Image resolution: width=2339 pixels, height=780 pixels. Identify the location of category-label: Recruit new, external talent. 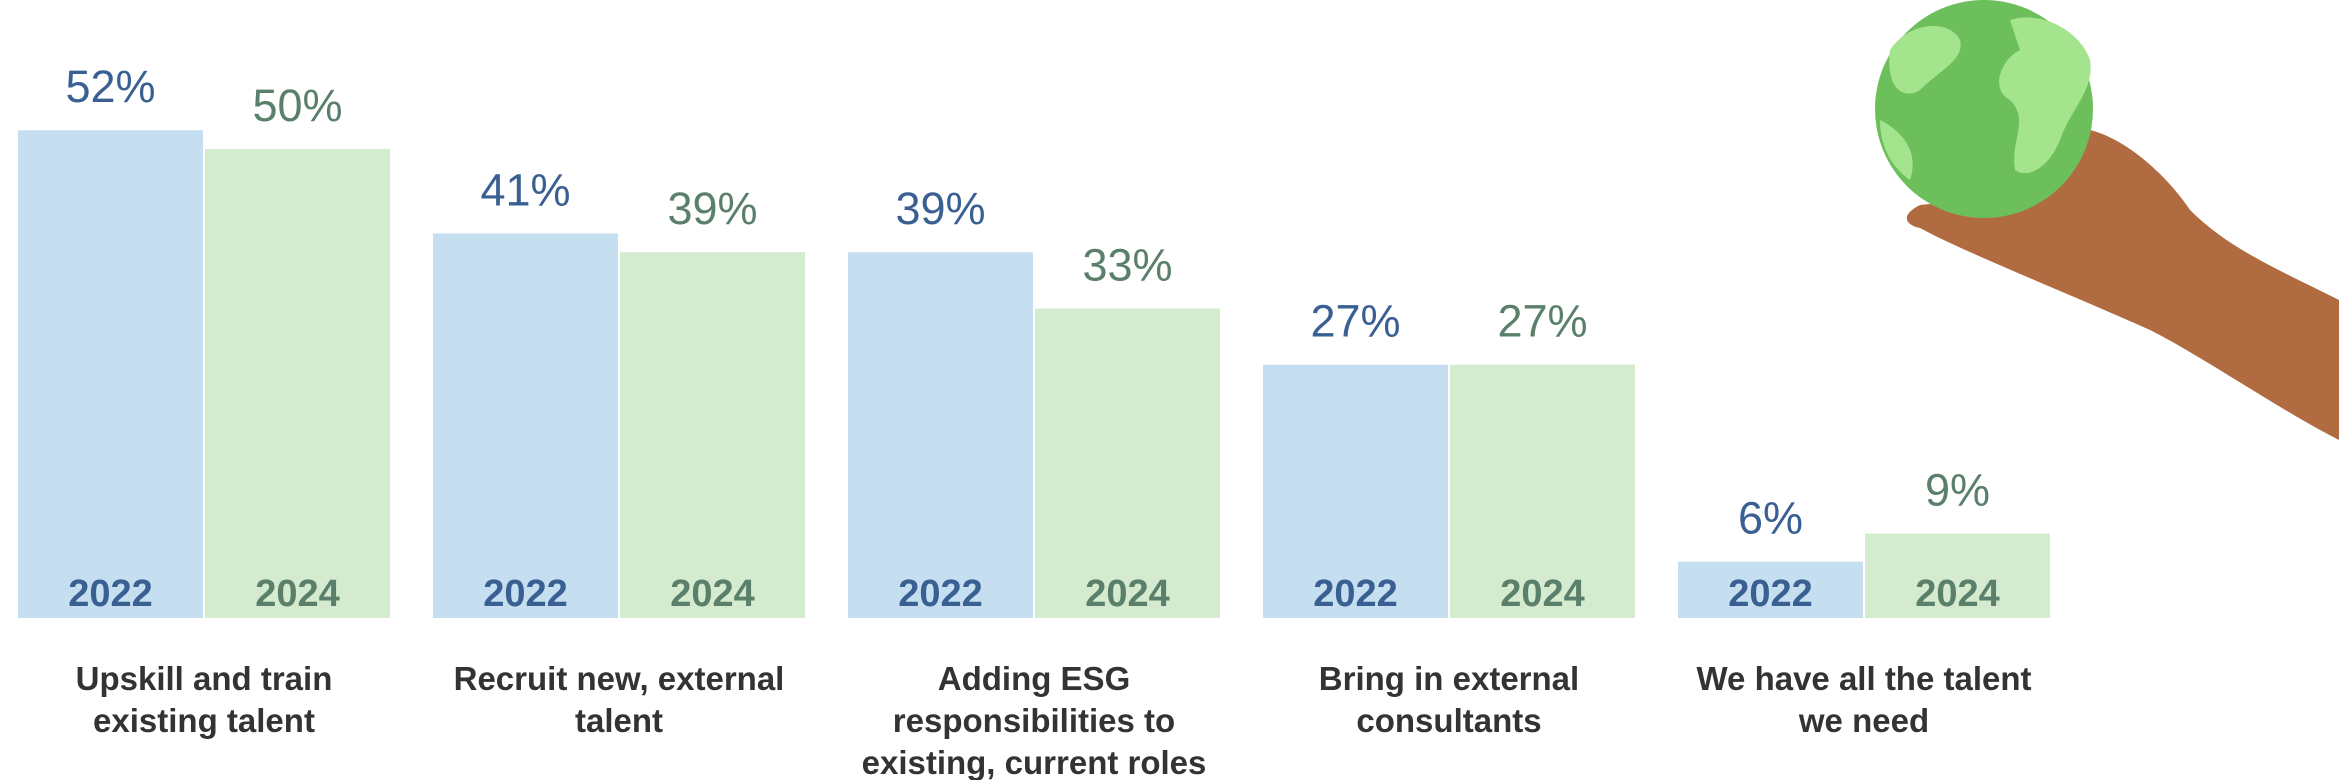
(619, 699).